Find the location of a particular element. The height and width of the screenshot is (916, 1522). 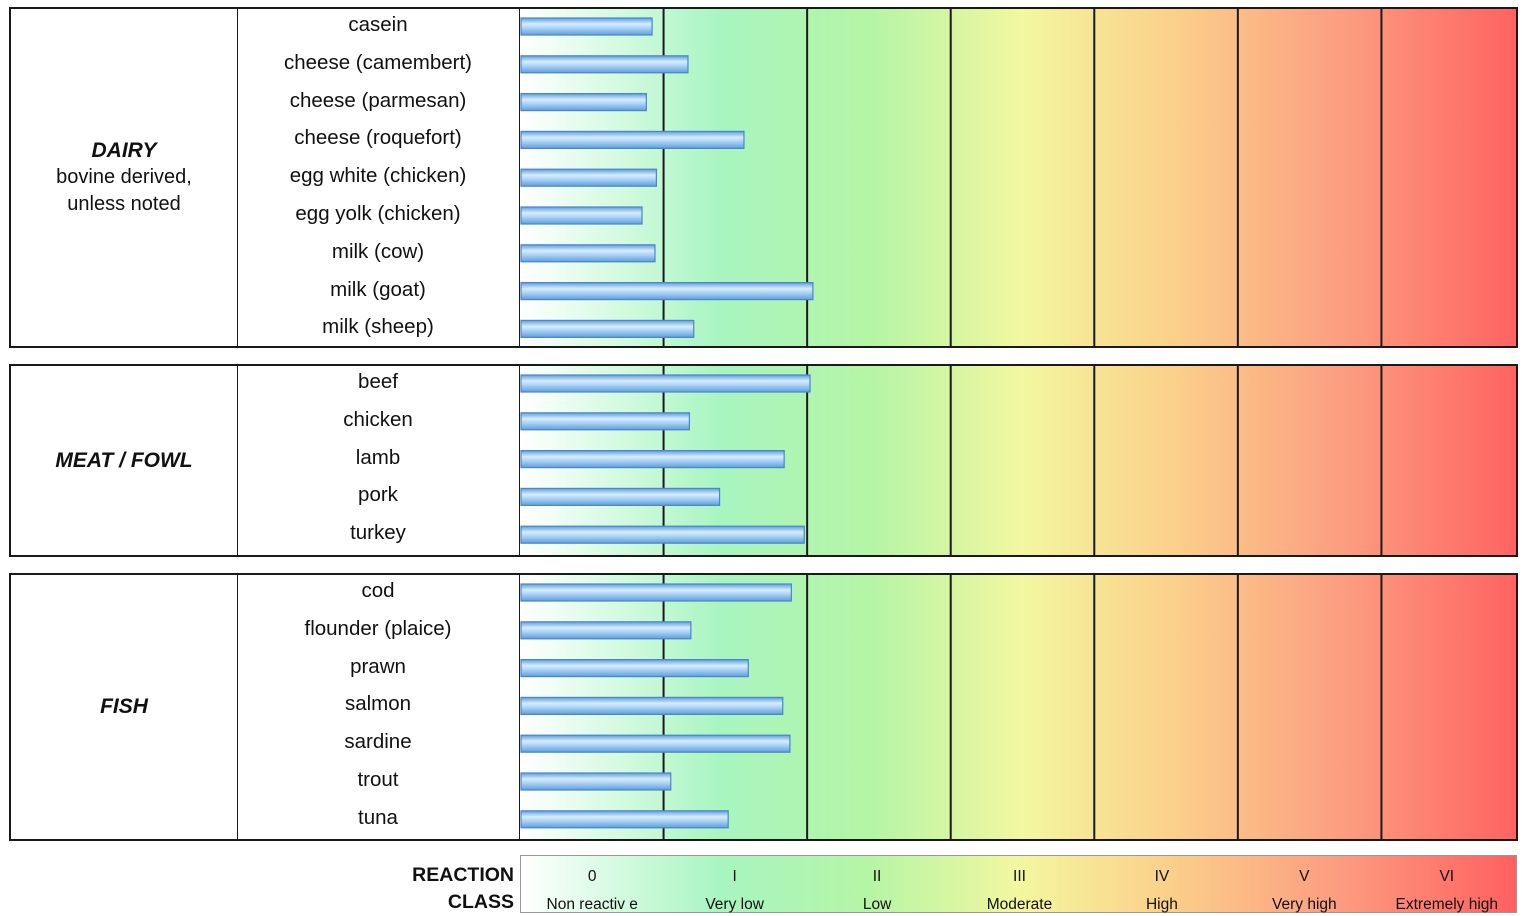

item-label: cheese (parmesan) is located at coordinates (378, 100).